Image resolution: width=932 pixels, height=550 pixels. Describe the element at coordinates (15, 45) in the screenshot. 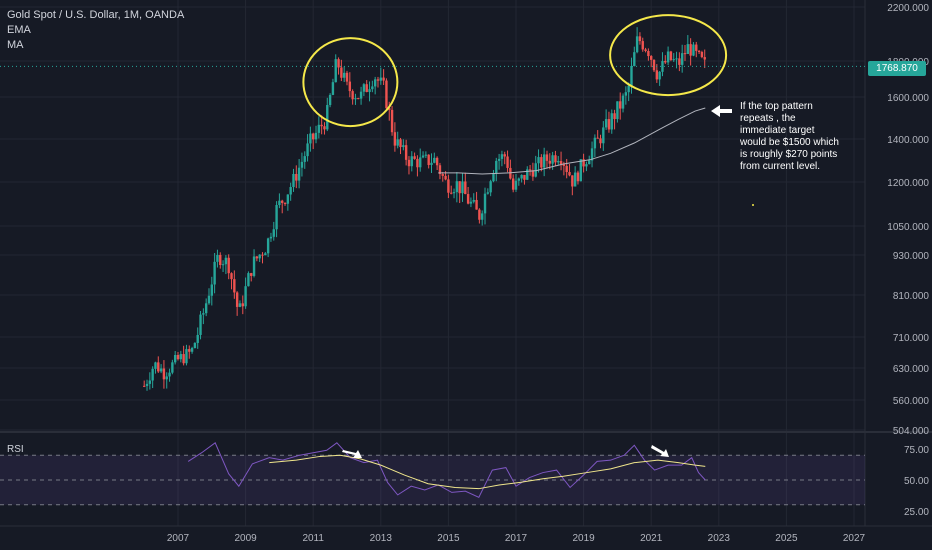

I see `indicator-ma: MA` at that location.